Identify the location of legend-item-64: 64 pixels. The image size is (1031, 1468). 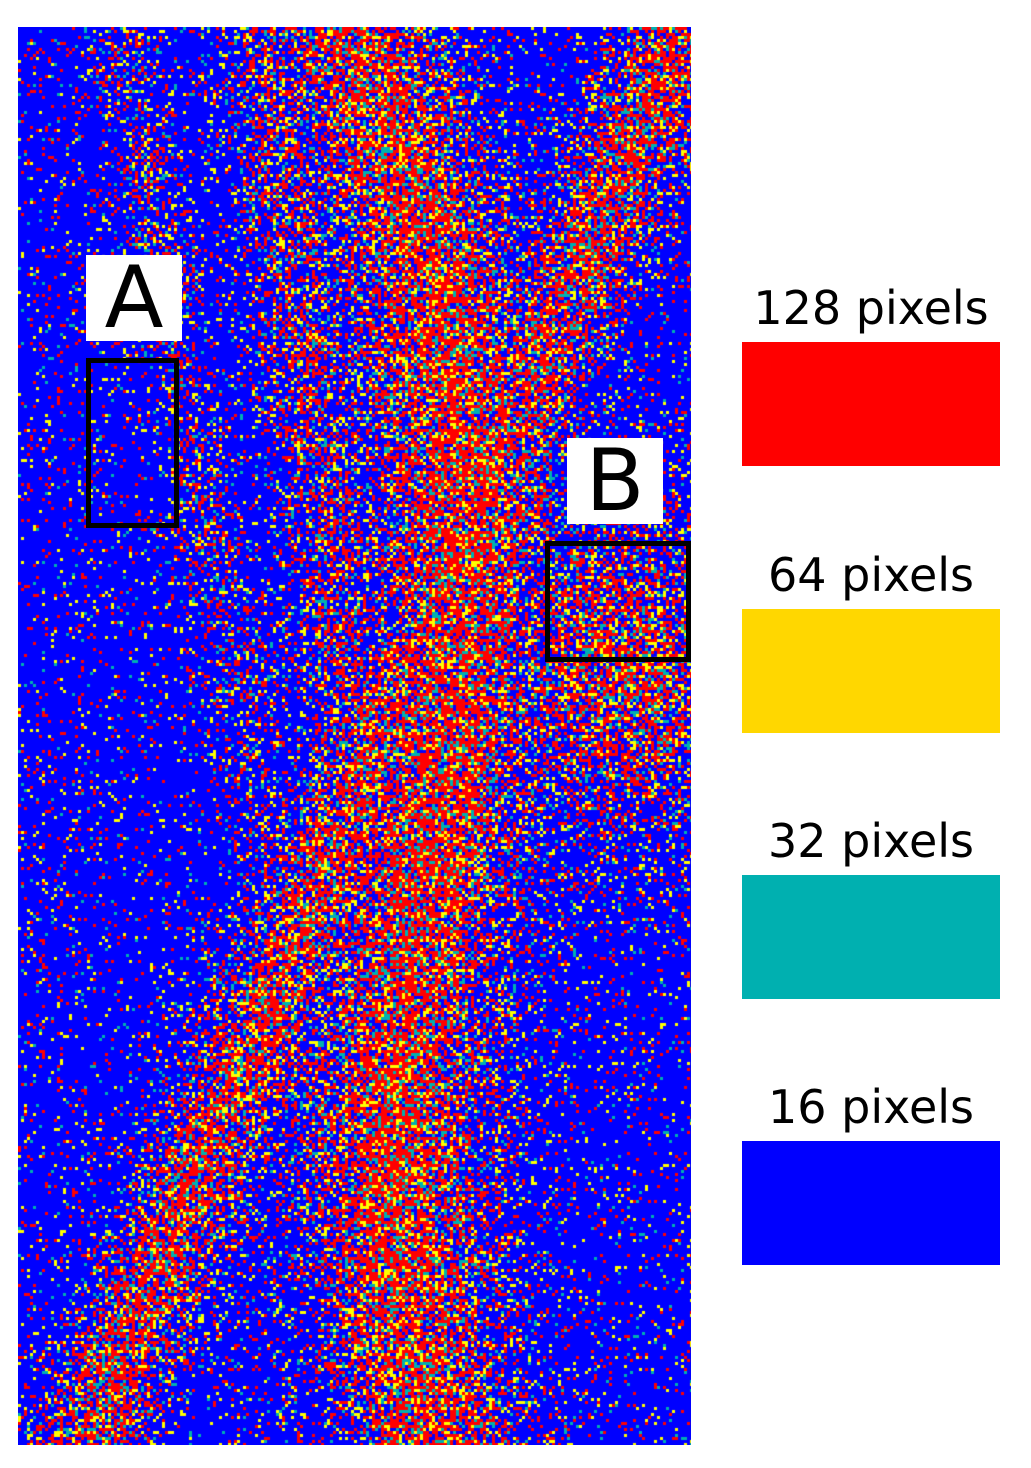
(871, 640).